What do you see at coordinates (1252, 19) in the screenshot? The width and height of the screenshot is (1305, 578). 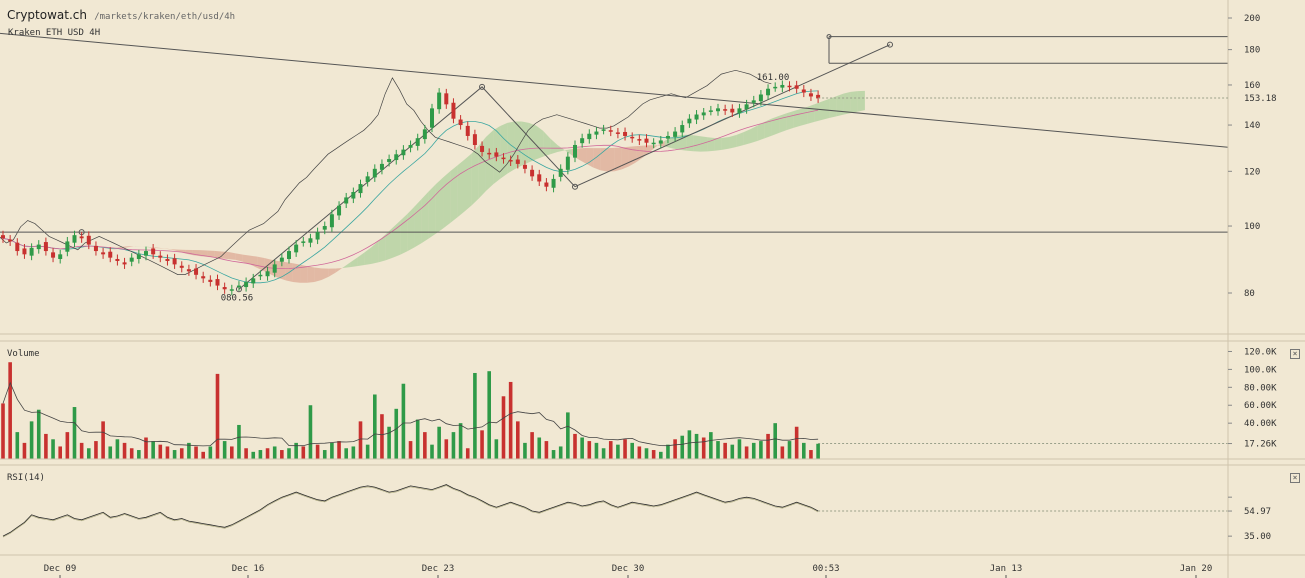 I see `price-tick-label: 200` at bounding box center [1252, 19].